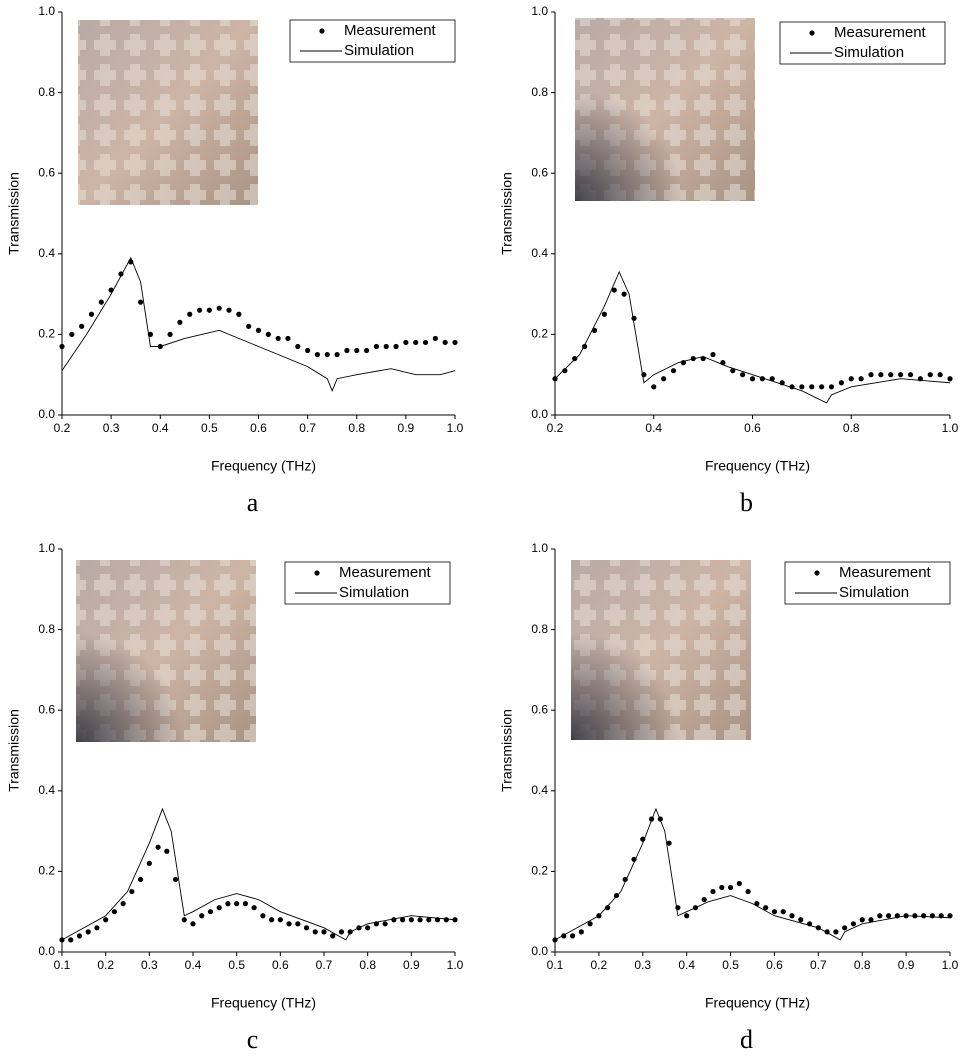 Image resolution: width=968 pixels, height=1057 pixels. I want to click on y-tick-label: 1.0, so click(46, 11).